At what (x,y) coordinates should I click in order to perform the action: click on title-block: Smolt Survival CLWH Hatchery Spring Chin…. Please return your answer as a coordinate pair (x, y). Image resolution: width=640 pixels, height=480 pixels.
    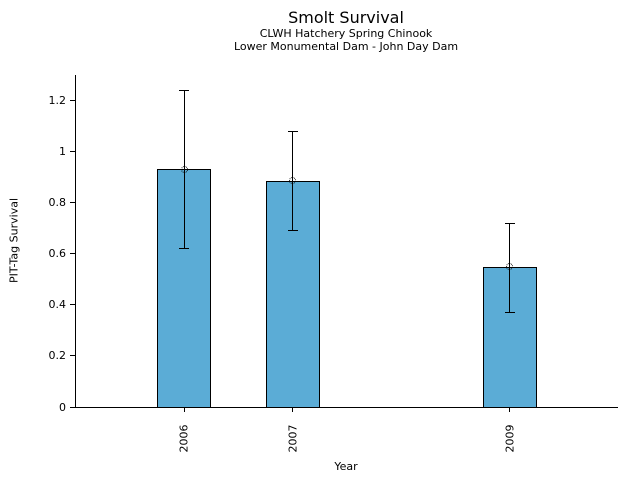
    Looking at the image, I should click on (346, 30).